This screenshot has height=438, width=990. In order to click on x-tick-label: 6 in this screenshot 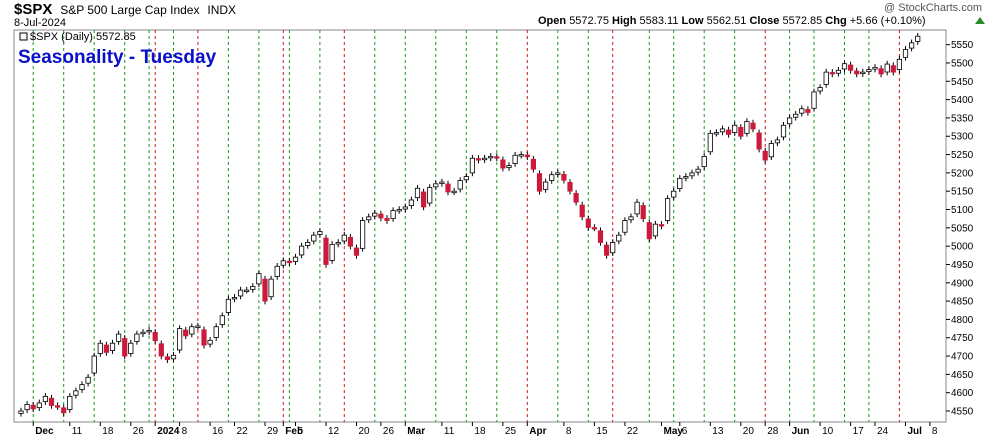, I will do `click(685, 431)`.